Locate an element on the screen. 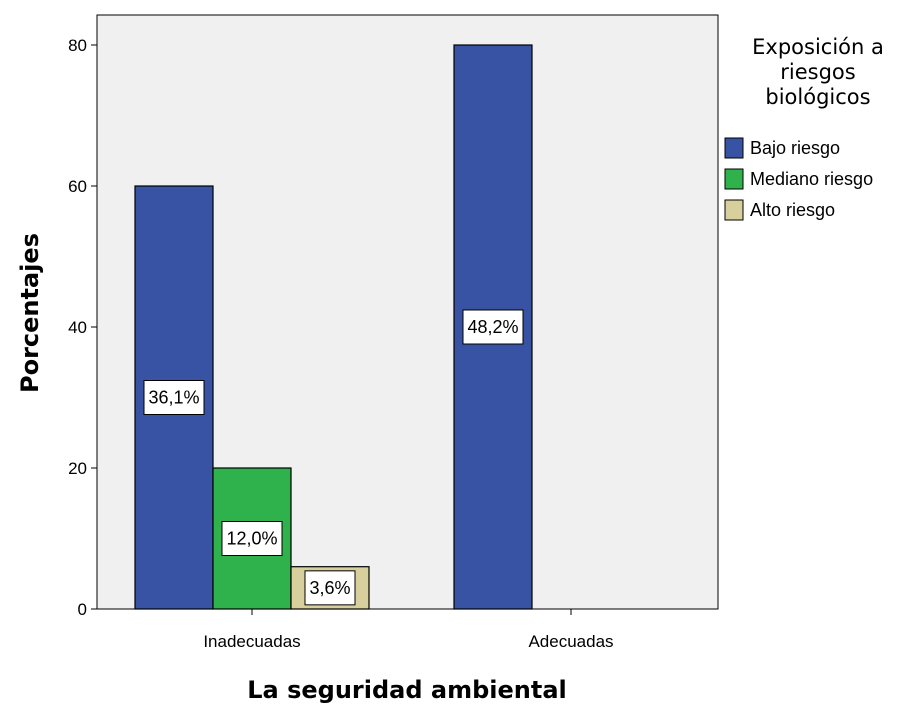 This screenshot has width=919, height=709. y-tick-label: 0 is located at coordinates (82, 609).